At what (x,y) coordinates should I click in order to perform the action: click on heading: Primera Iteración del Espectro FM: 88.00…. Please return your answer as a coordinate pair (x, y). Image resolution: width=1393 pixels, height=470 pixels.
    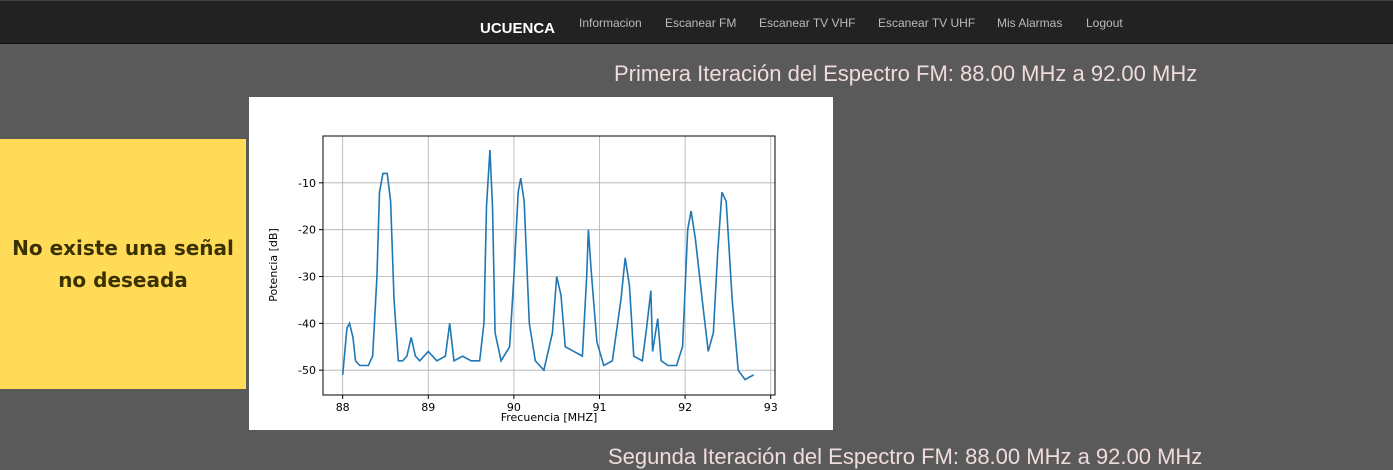
    Looking at the image, I should click on (906, 73).